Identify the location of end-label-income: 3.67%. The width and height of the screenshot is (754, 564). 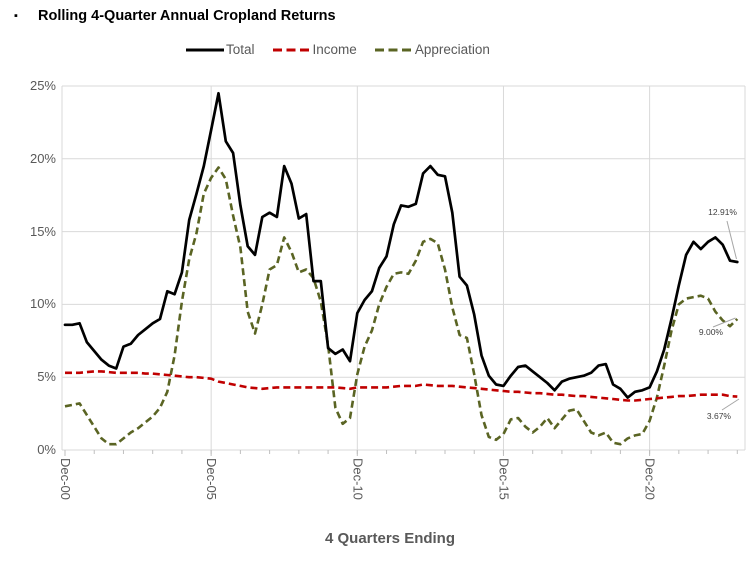
(718, 416).